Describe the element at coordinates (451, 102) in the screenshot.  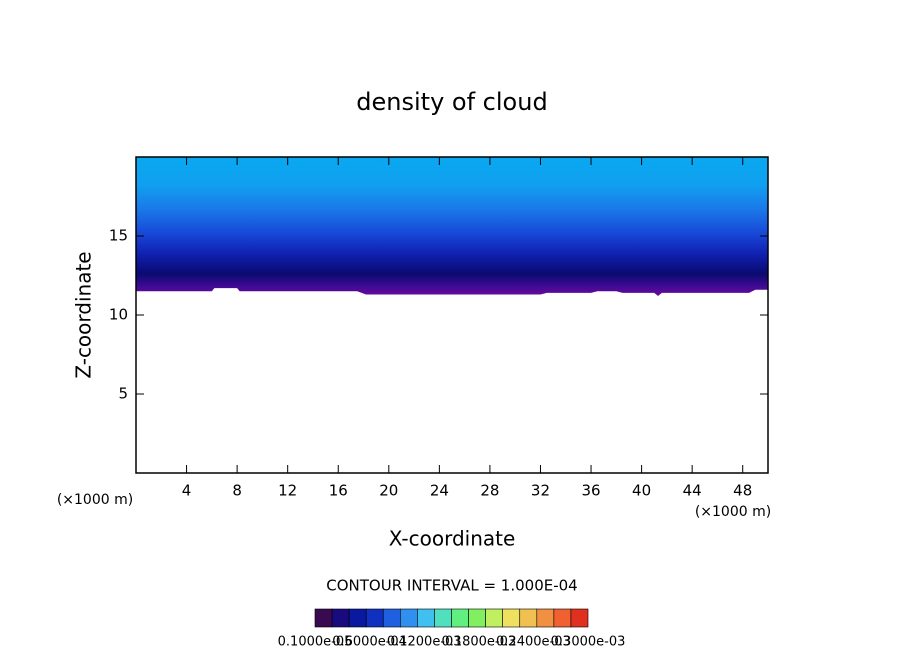
I see `chart-title: density of cloud` at that location.